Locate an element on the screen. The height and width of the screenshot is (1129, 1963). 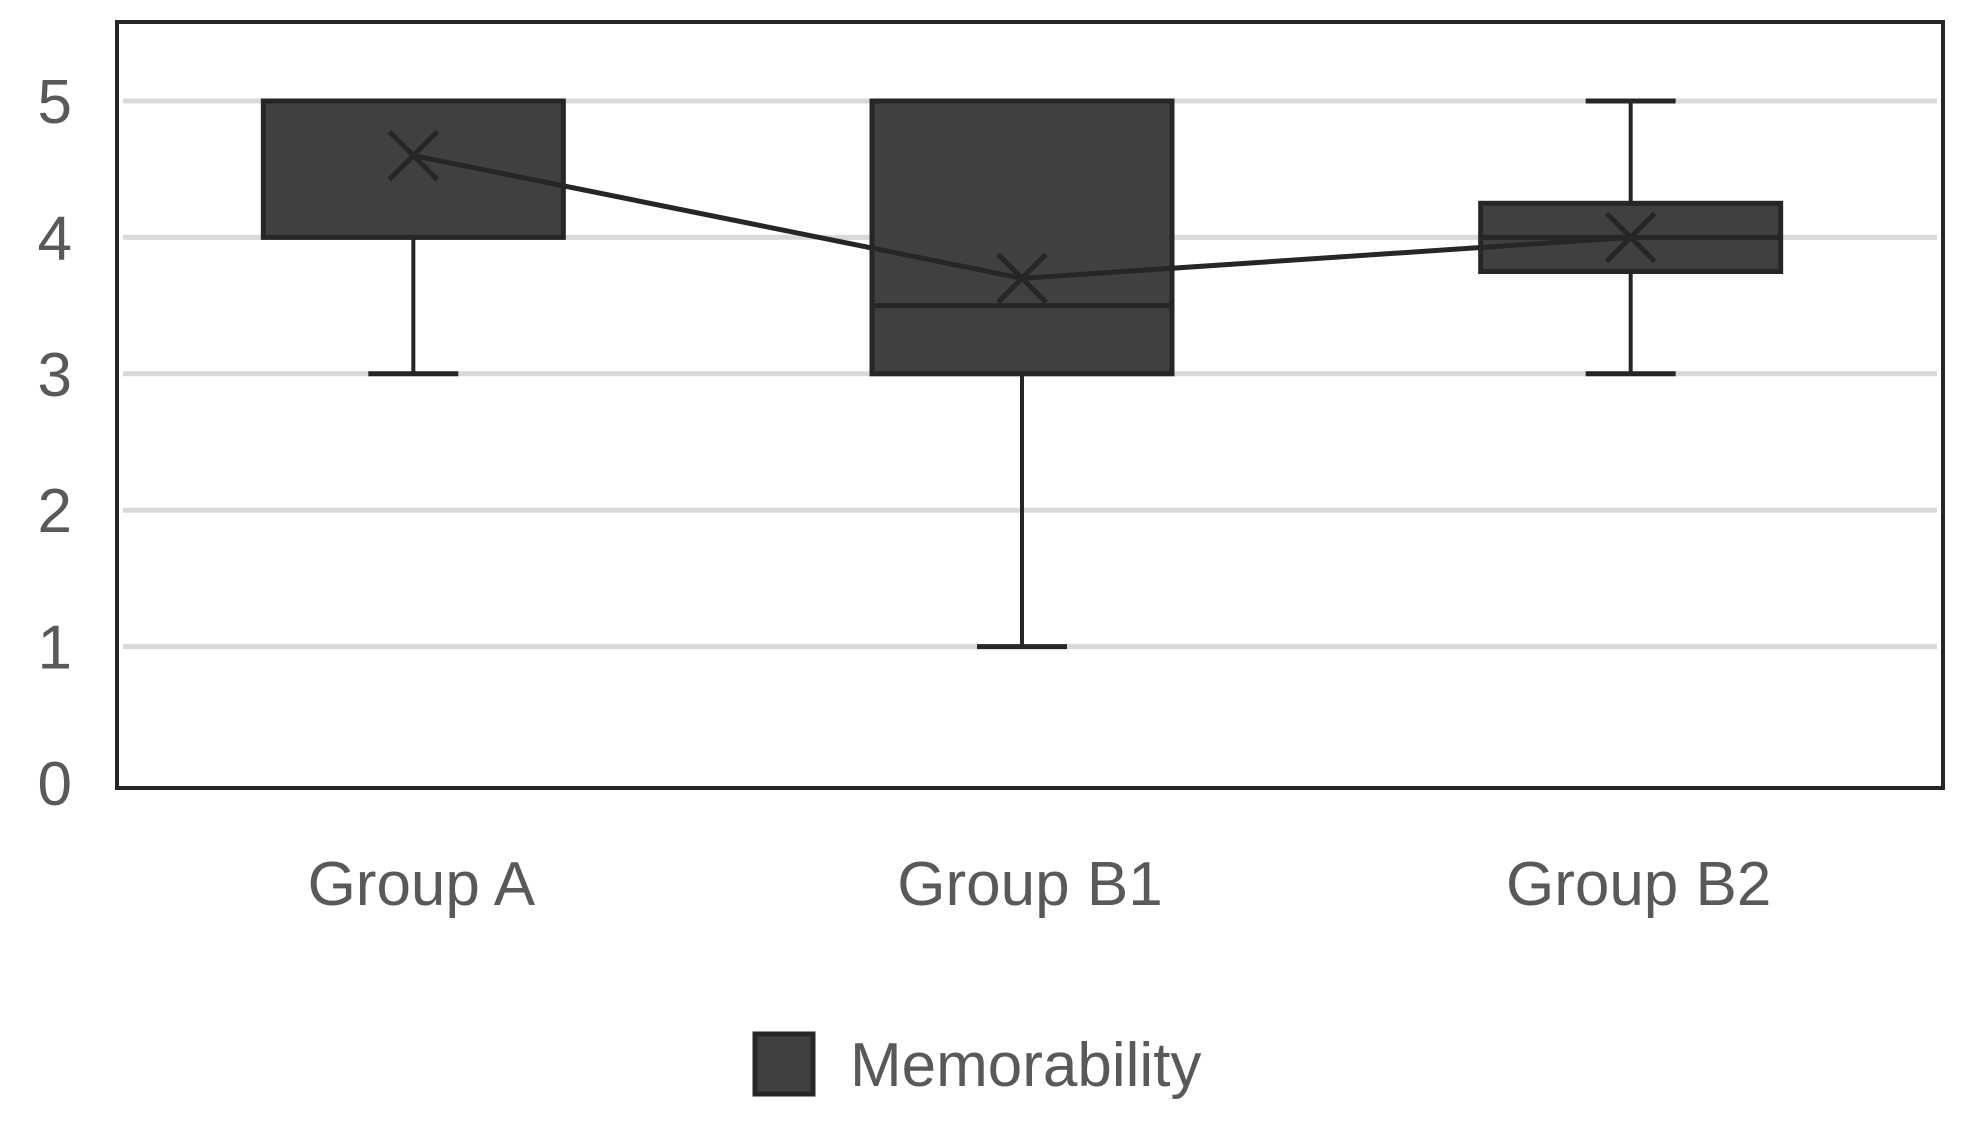
mean-marker-group-b2 is located at coordinates (1630, 237).